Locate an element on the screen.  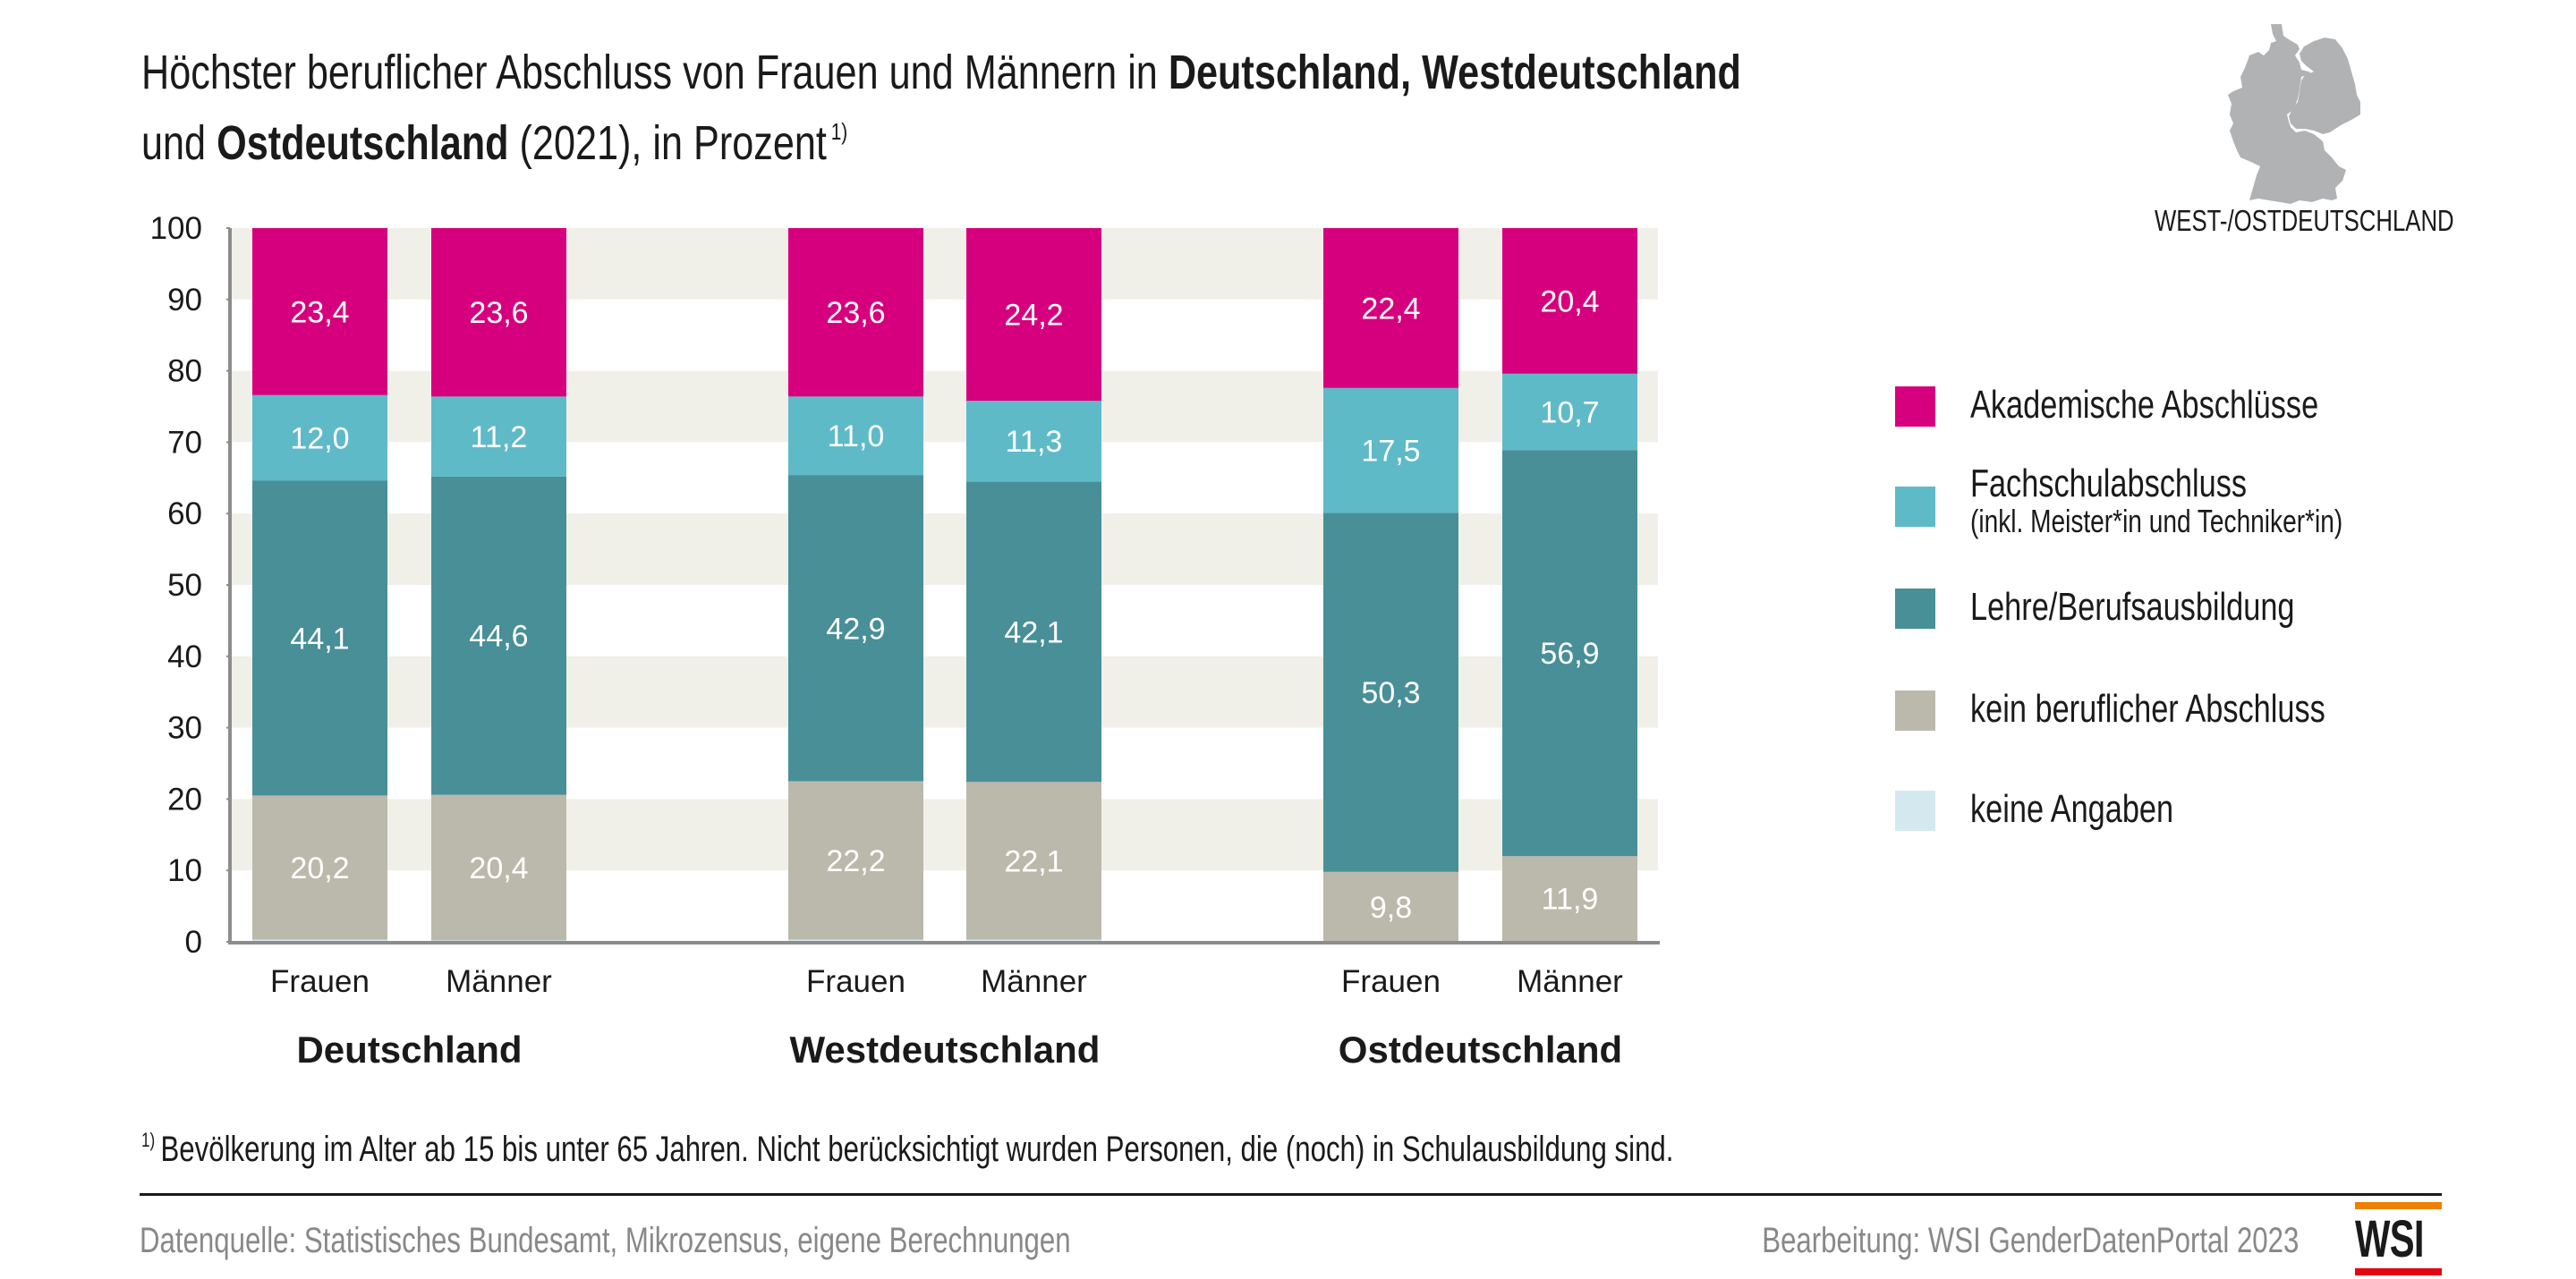
y-tick-label: 90 is located at coordinates (184, 301).